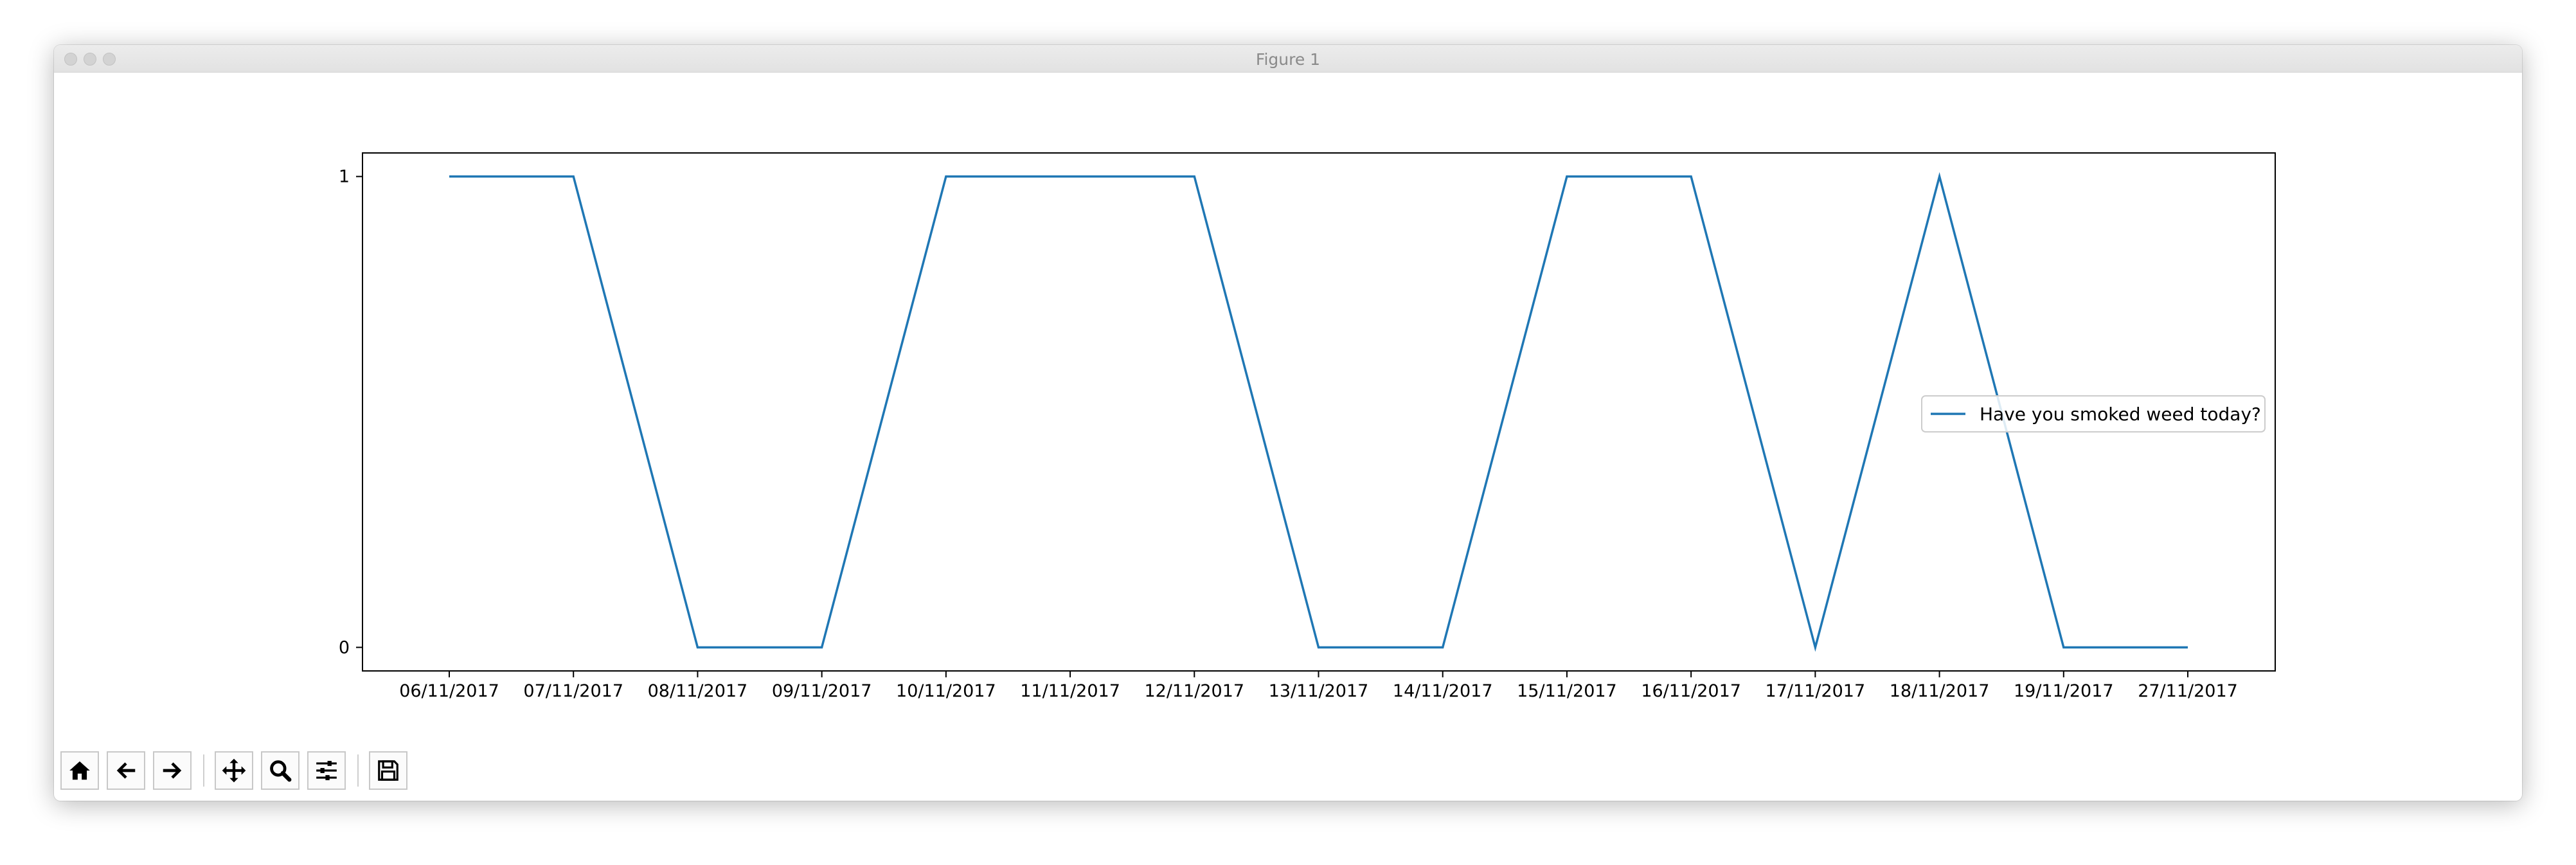 Image resolution: width=2576 pixels, height=865 pixels. I want to click on zoom-button, so click(280, 771).